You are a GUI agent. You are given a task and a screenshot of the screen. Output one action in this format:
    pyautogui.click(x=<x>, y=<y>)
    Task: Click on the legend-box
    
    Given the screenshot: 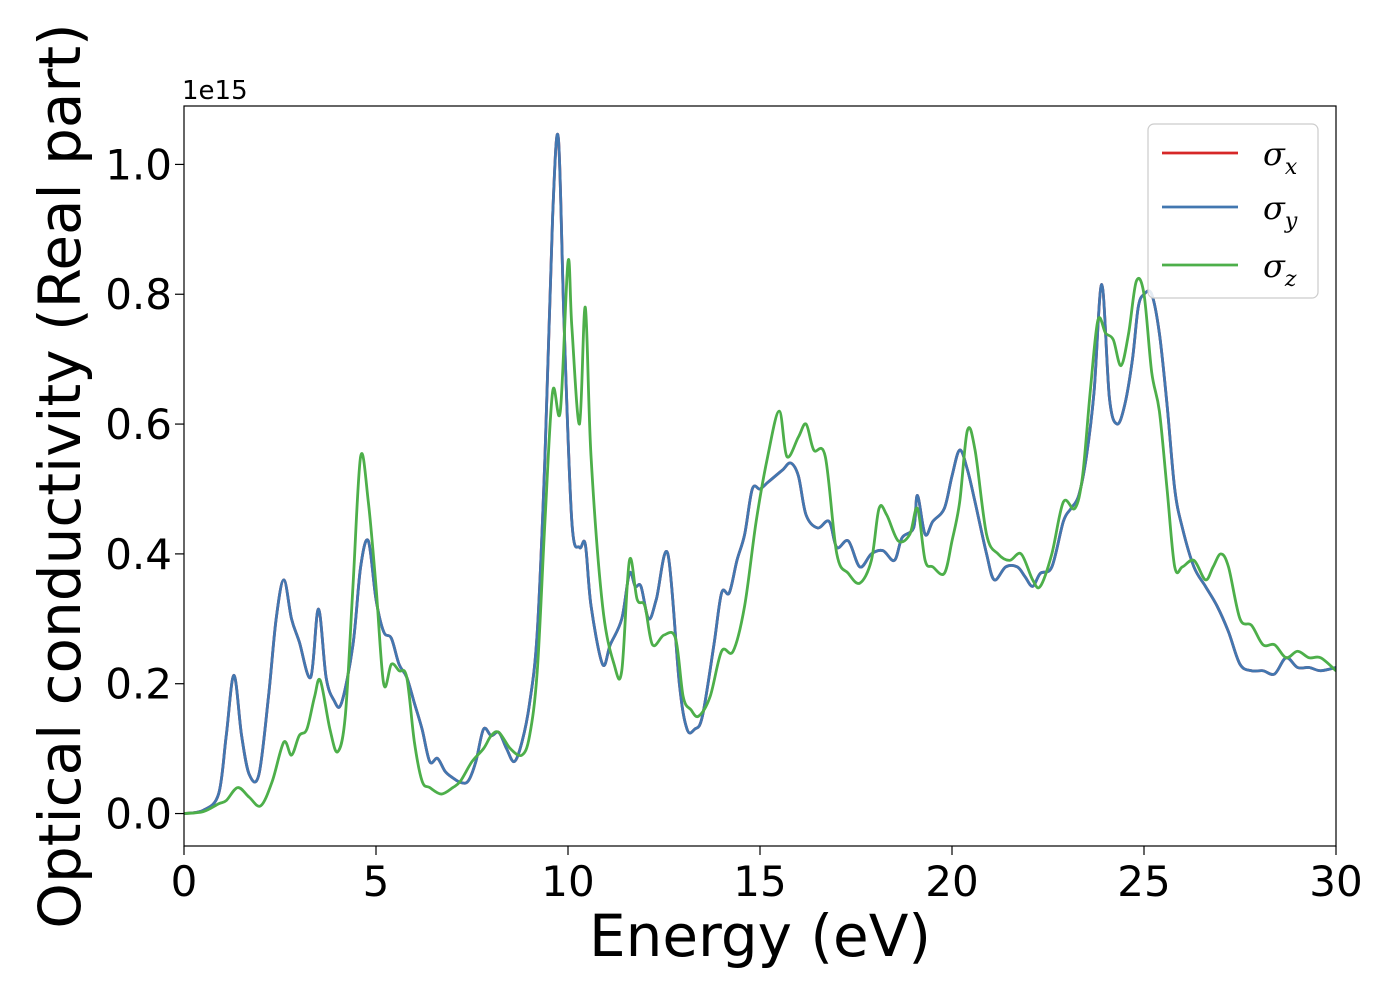 What is the action you would take?
    pyautogui.click(x=1233, y=211)
    